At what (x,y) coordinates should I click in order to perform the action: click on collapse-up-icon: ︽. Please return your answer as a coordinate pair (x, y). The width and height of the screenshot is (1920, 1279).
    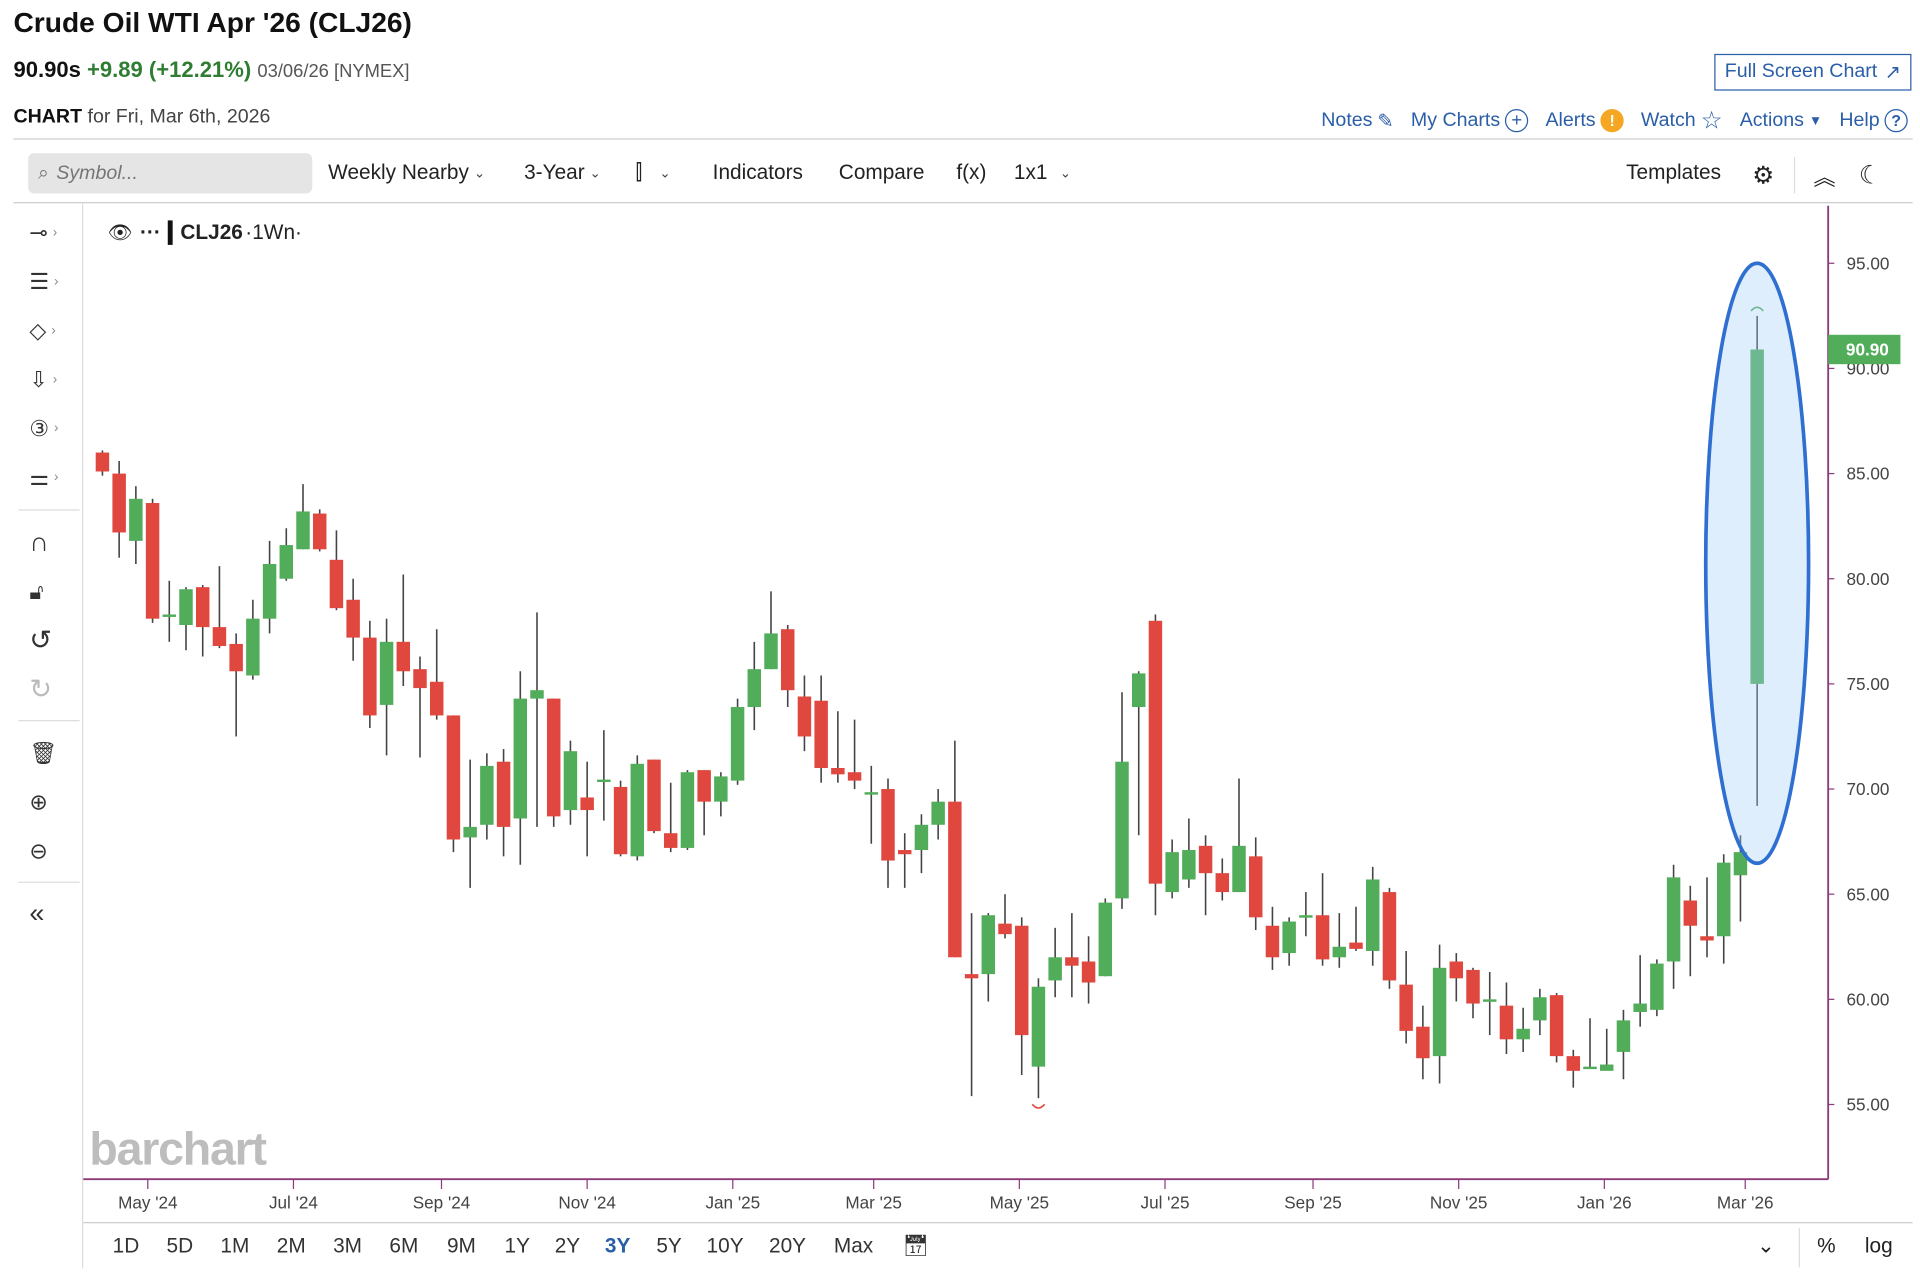
    Looking at the image, I should click on (1824, 177).